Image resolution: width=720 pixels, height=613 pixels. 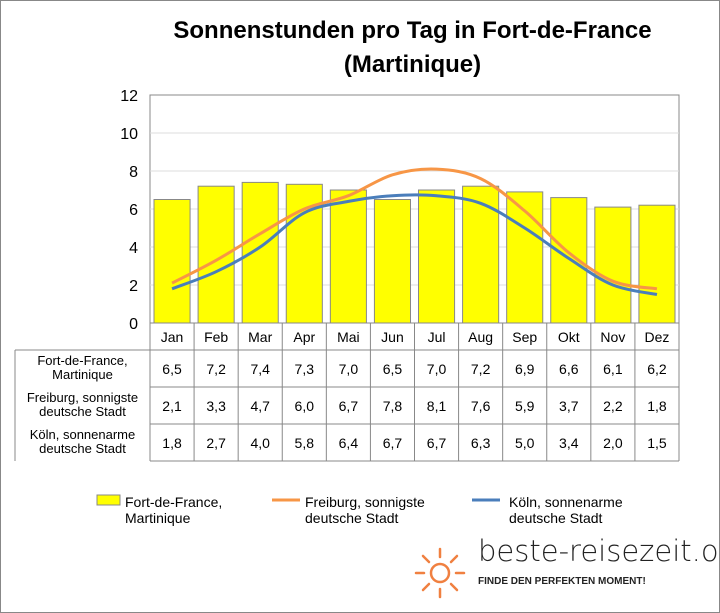 I want to click on data-label: 2,7, so click(x=216, y=443).